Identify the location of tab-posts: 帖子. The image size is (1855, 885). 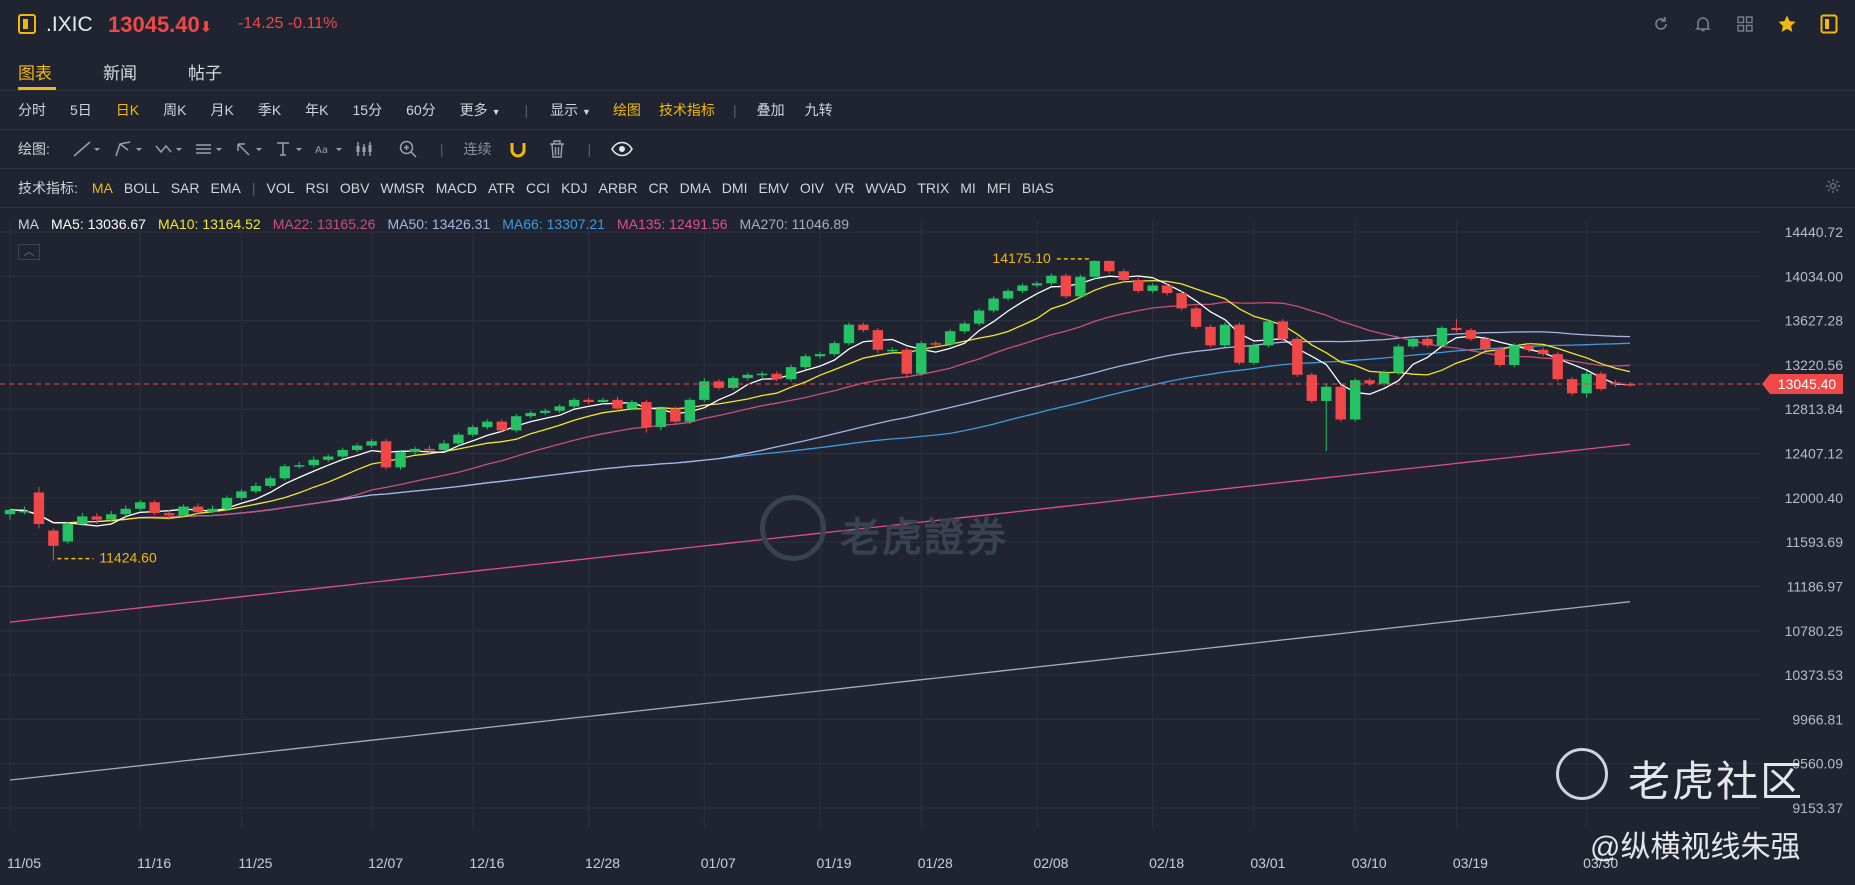
(205, 73).